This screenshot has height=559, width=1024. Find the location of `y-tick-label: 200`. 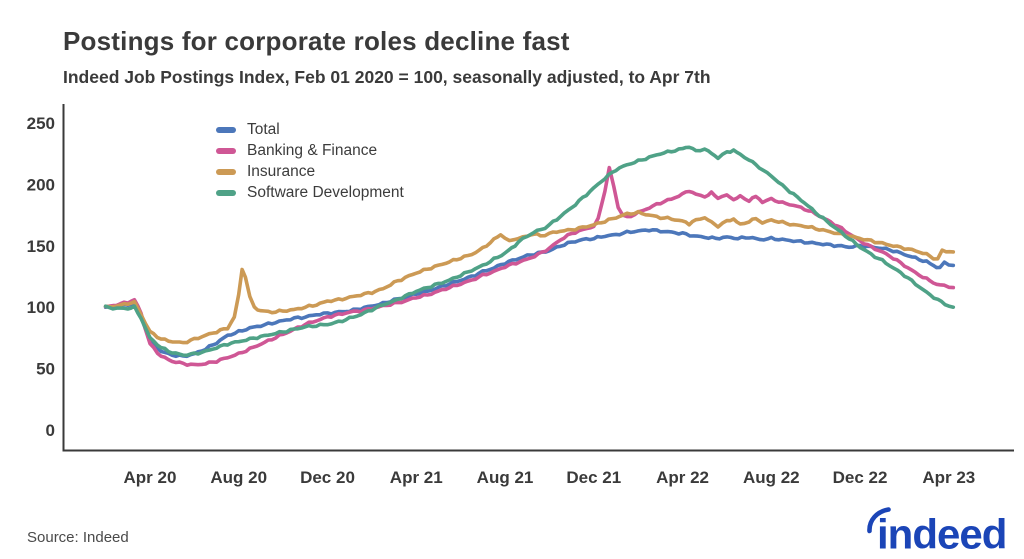

y-tick-label: 200 is located at coordinates (41, 184).